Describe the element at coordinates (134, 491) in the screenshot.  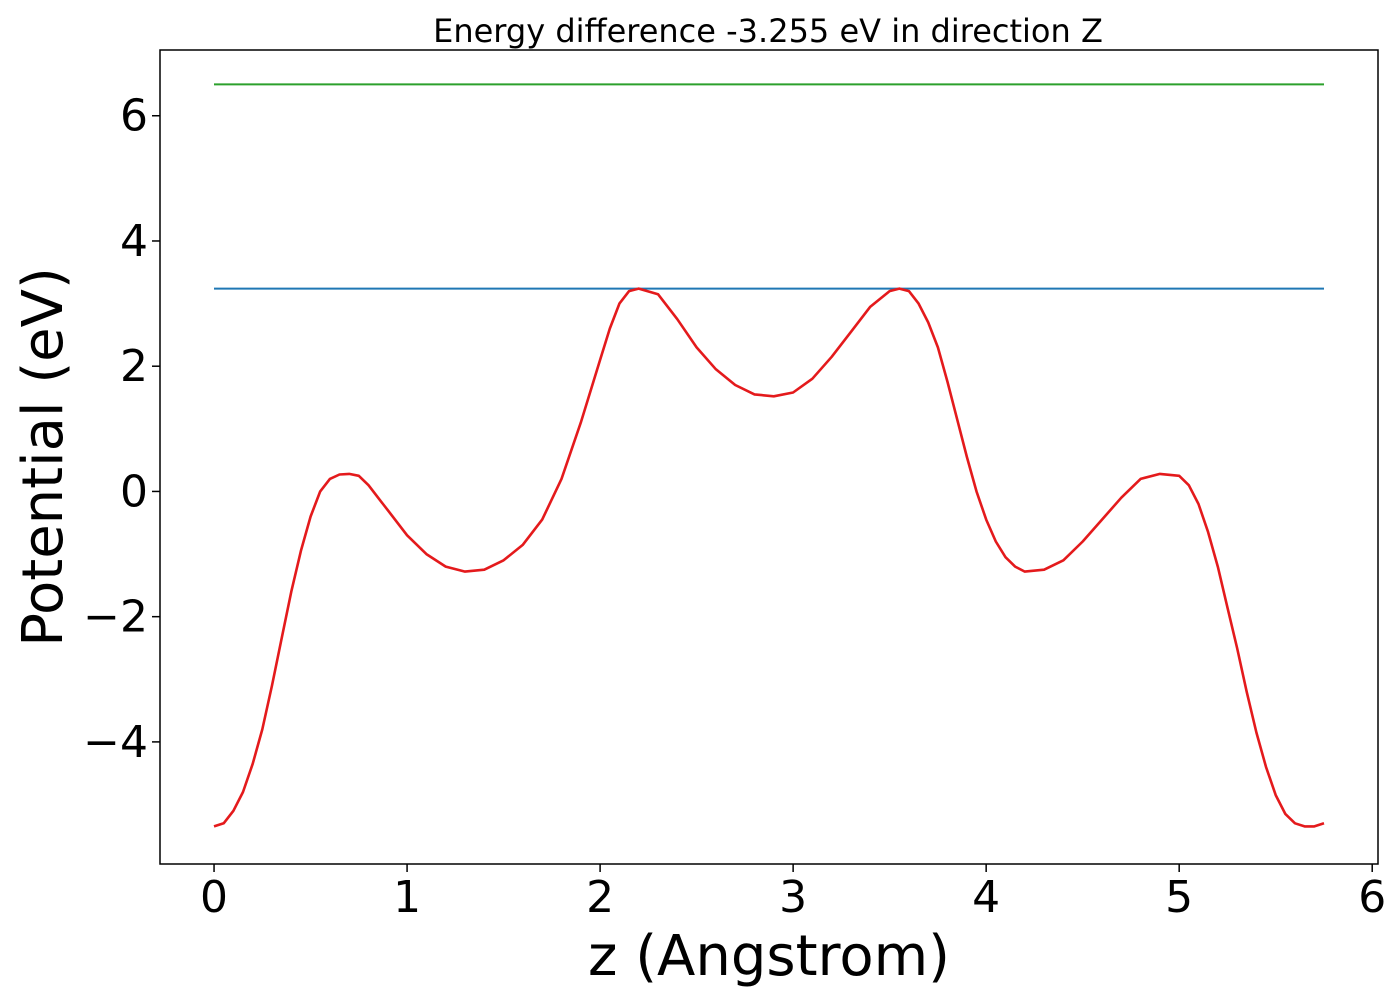
I see `y-tick-label: 0` at that location.